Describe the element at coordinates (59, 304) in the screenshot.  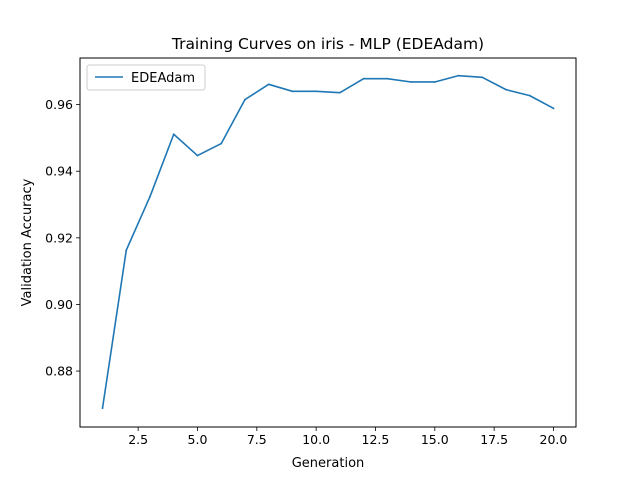
I see `y-tick-label: 0.90` at that location.